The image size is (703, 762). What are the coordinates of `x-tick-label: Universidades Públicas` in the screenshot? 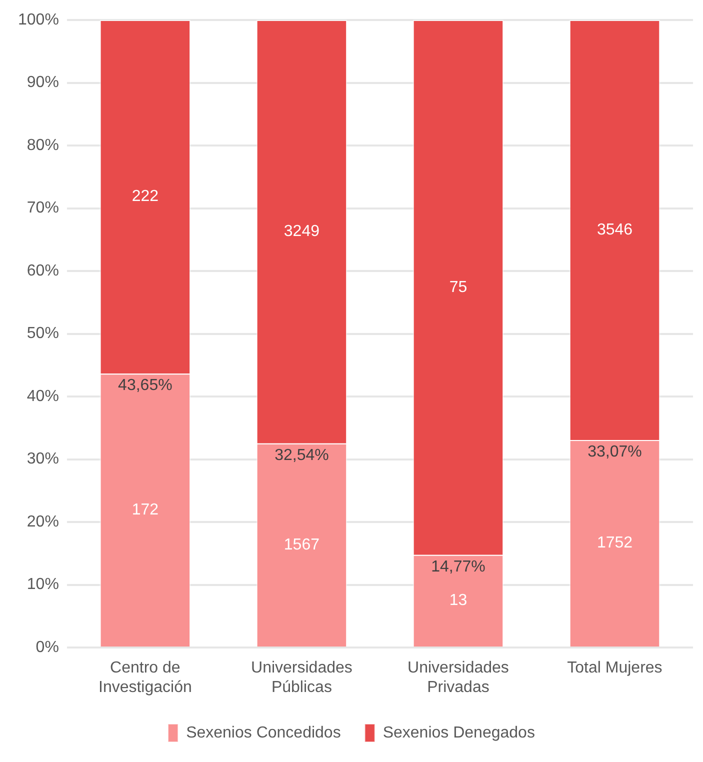 It's located at (301, 678).